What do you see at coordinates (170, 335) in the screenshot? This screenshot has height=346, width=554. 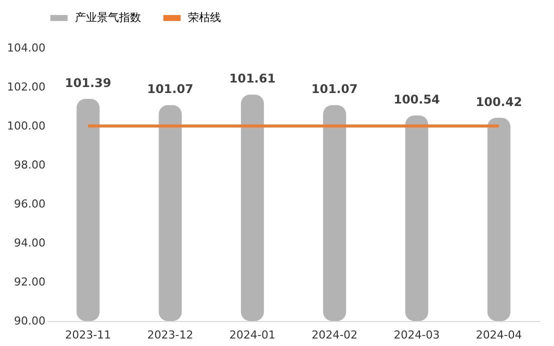 I see `x-tick-label: 2023-12` at bounding box center [170, 335].